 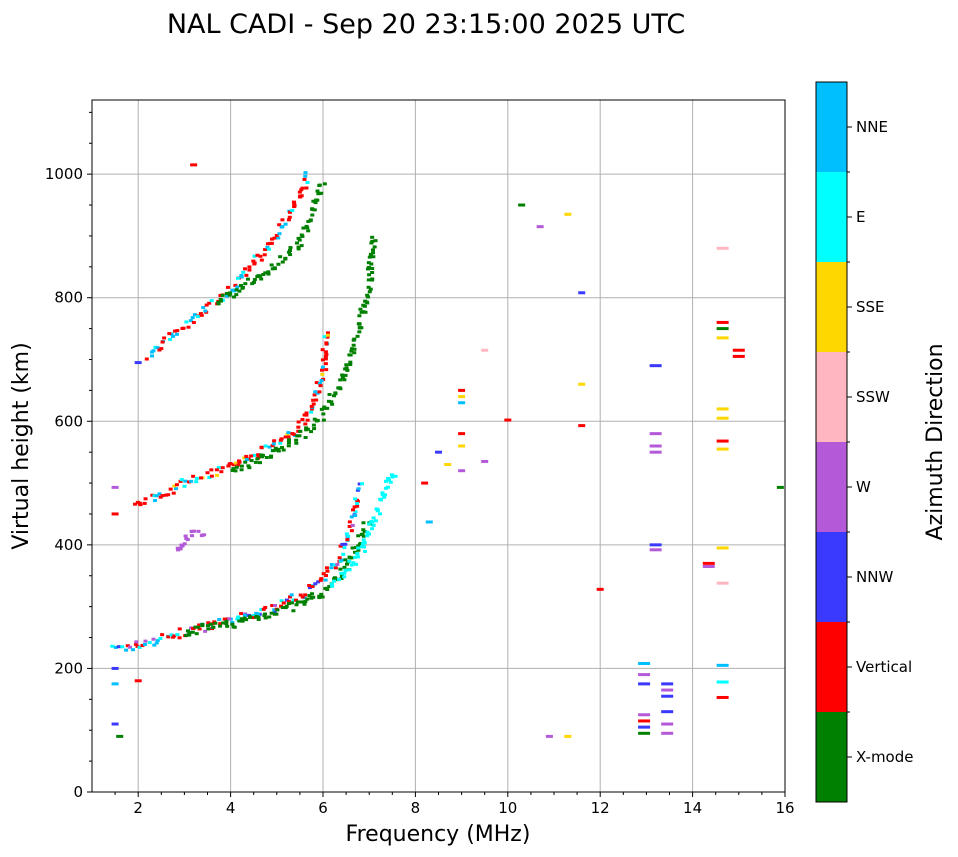 What do you see at coordinates (831, 442) in the screenshot?
I see `colorbar-frame` at bounding box center [831, 442].